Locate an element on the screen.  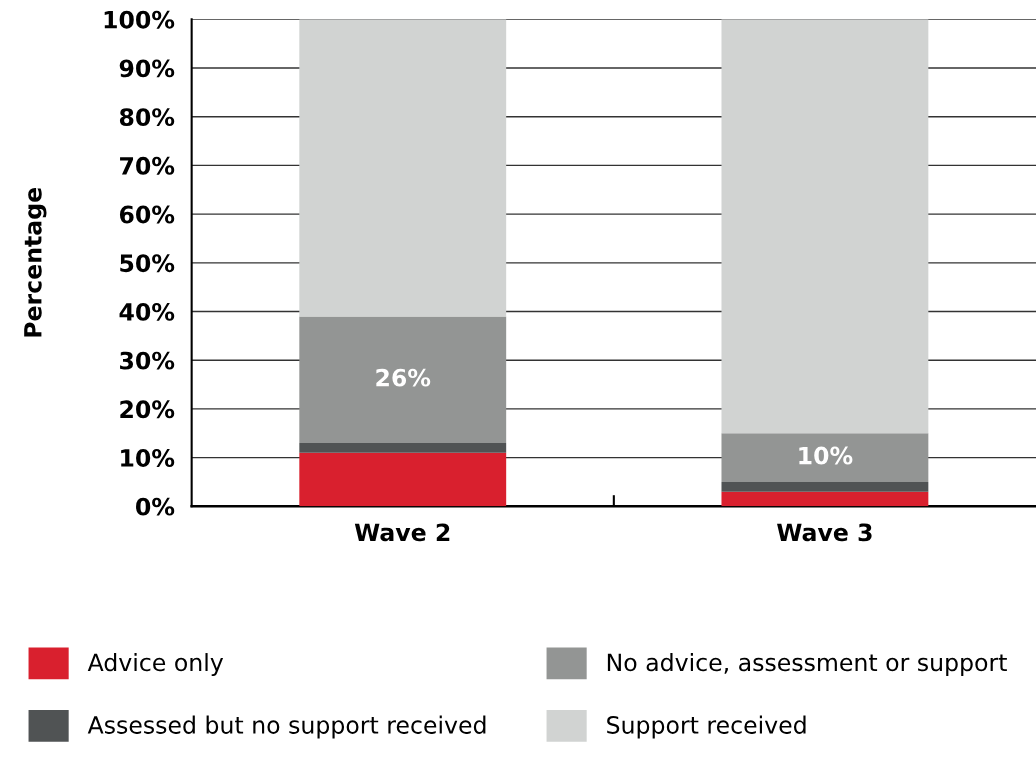
y-tick-label: 70% is located at coordinates (147, 165).